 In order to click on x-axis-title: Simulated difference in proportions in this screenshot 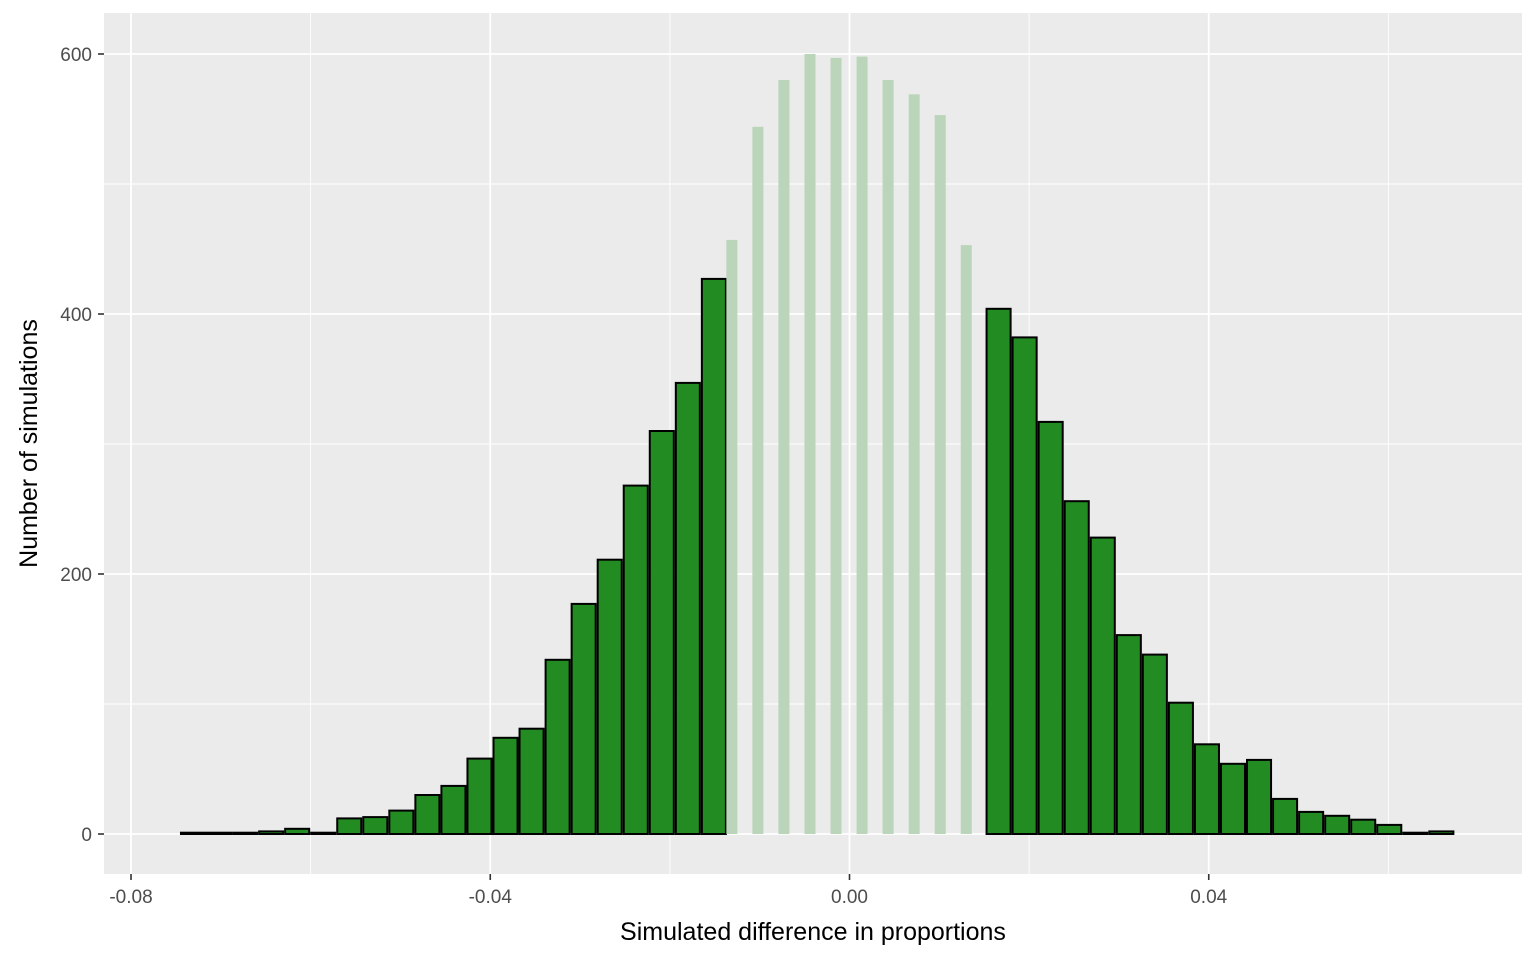, I will do `click(813, 932)`.